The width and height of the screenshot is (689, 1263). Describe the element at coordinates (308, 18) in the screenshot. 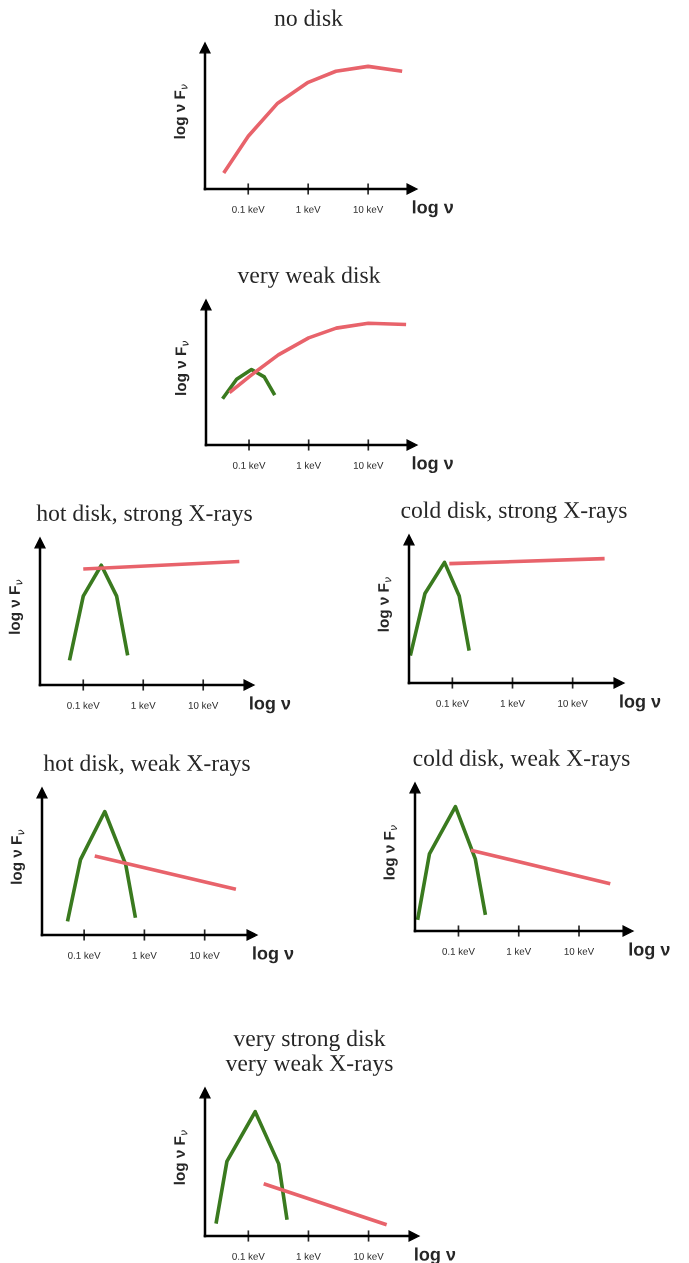

I see `chart-title: no disk` at that location.